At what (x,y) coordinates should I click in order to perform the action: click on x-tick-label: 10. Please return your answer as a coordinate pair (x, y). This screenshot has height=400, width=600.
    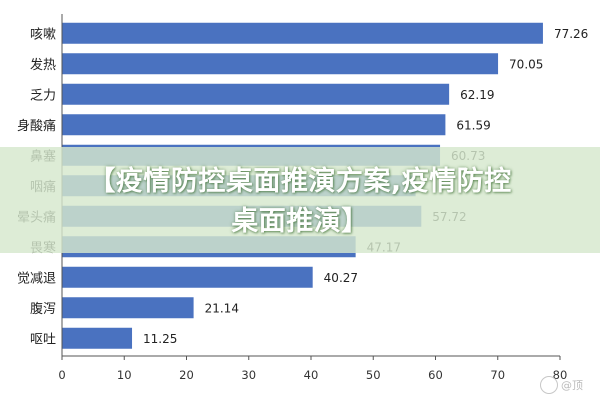
    Looking at the image, I should click on (124, 375).